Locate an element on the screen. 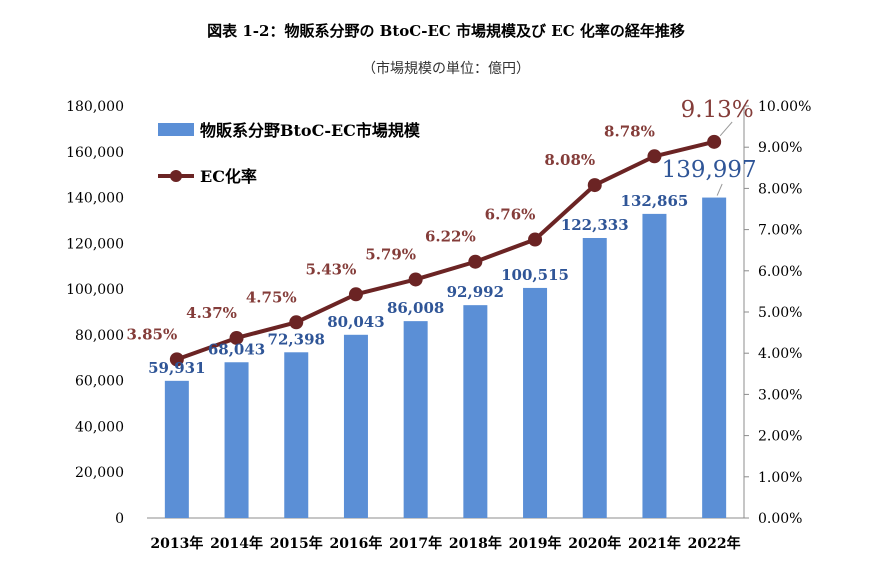  y-left-tick-label: 160,000 is located at coordinates (95, 153).